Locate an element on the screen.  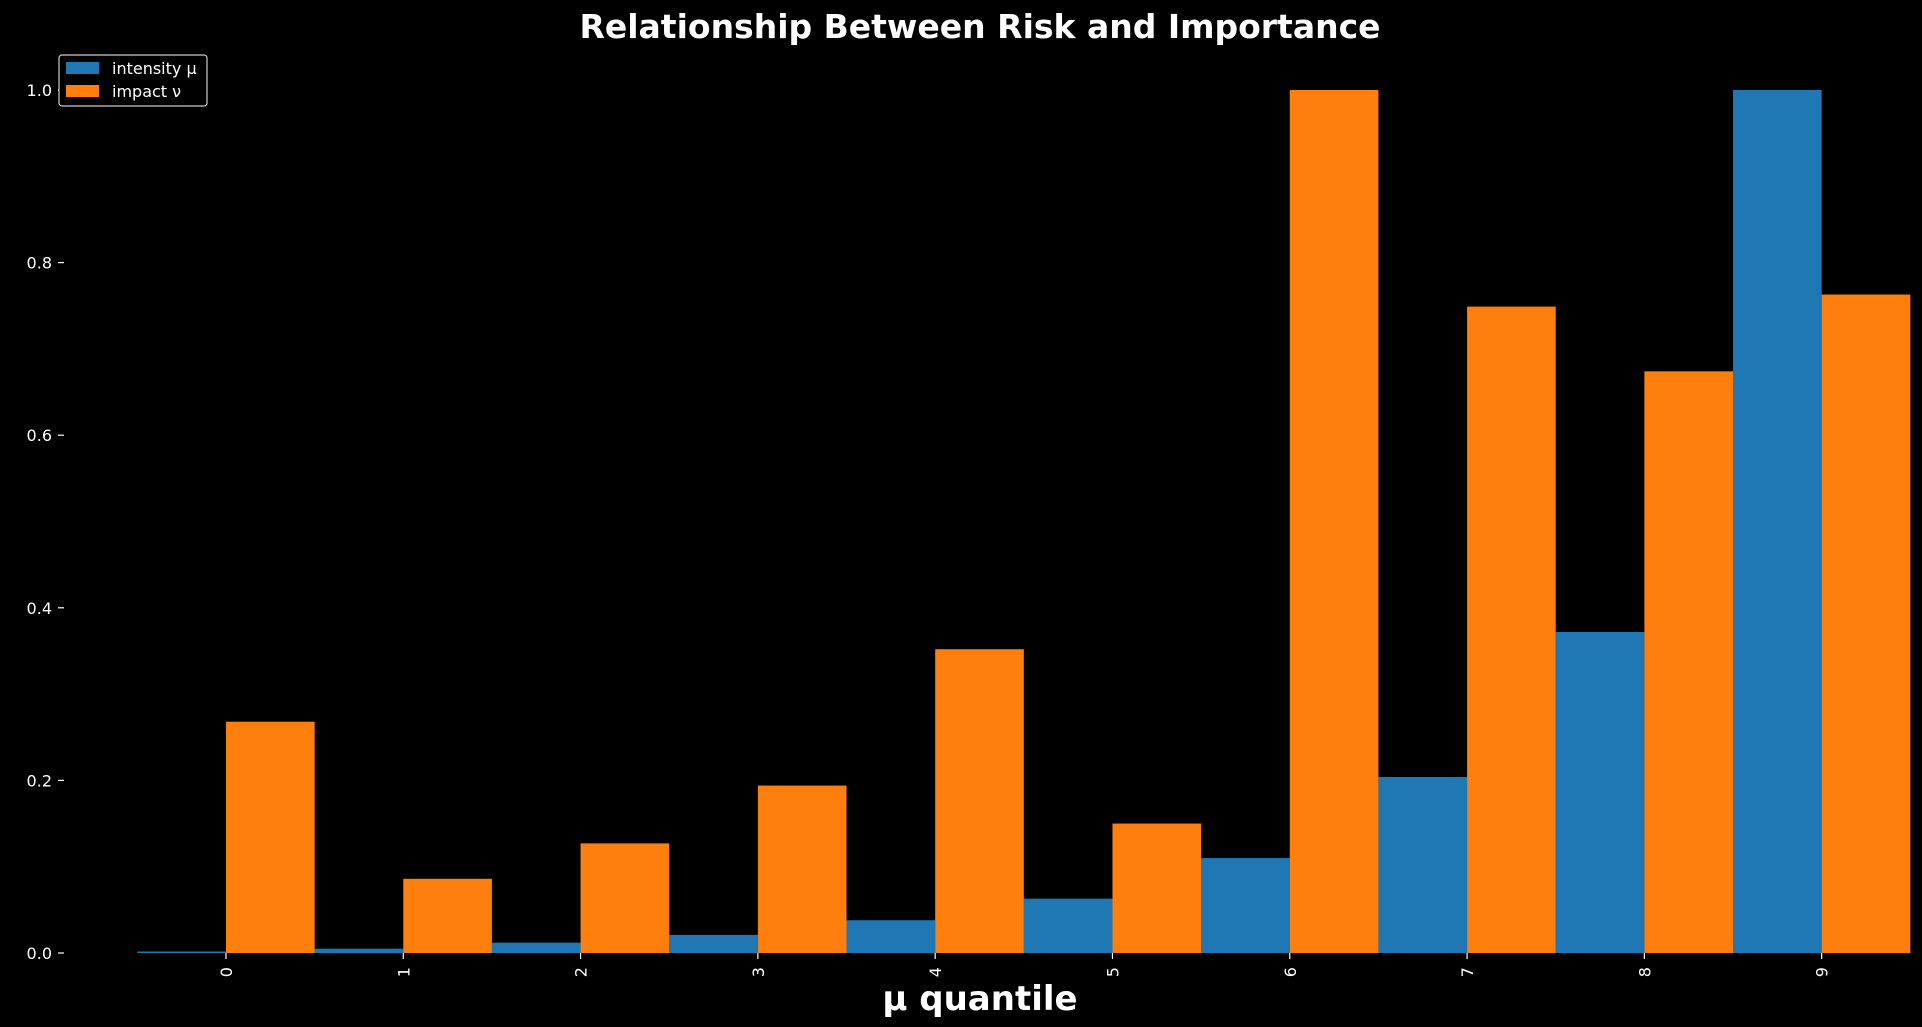
x-tick-label: 7 is located at coordinates (1467, 972).